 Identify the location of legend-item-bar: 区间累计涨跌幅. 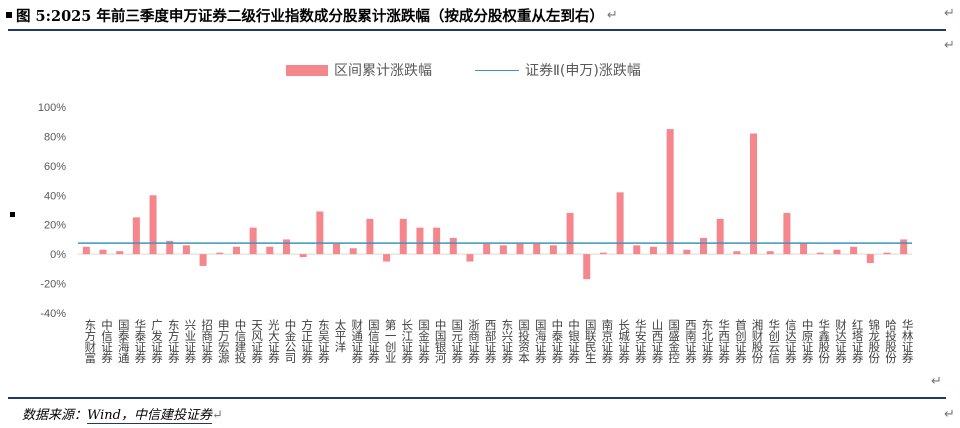
(359, 70).